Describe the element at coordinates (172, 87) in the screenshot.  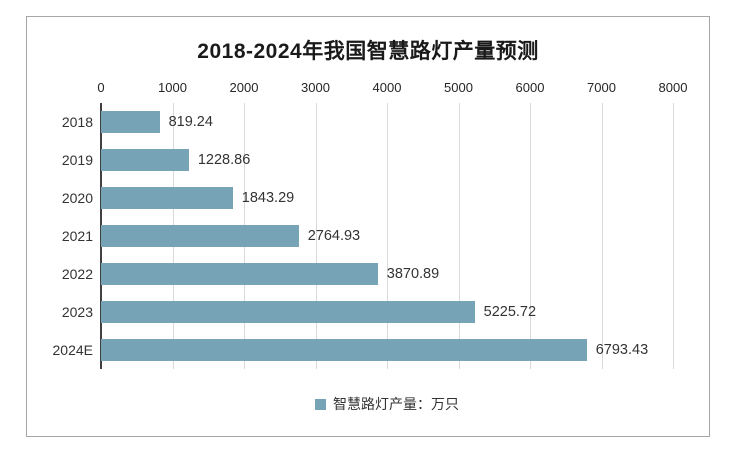
I see `x-tick-label: 1000` at that location.